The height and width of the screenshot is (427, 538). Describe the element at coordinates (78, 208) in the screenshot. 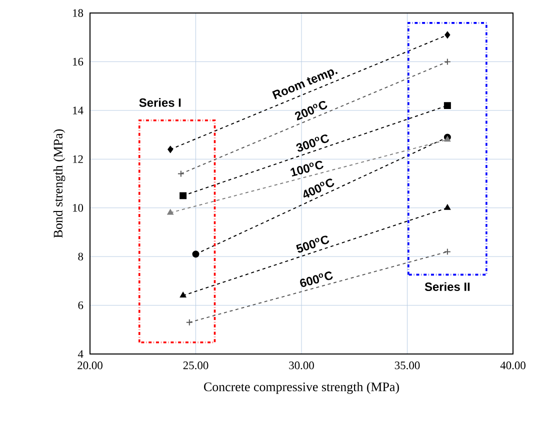

I see `y-tick-label: 10` at that location.